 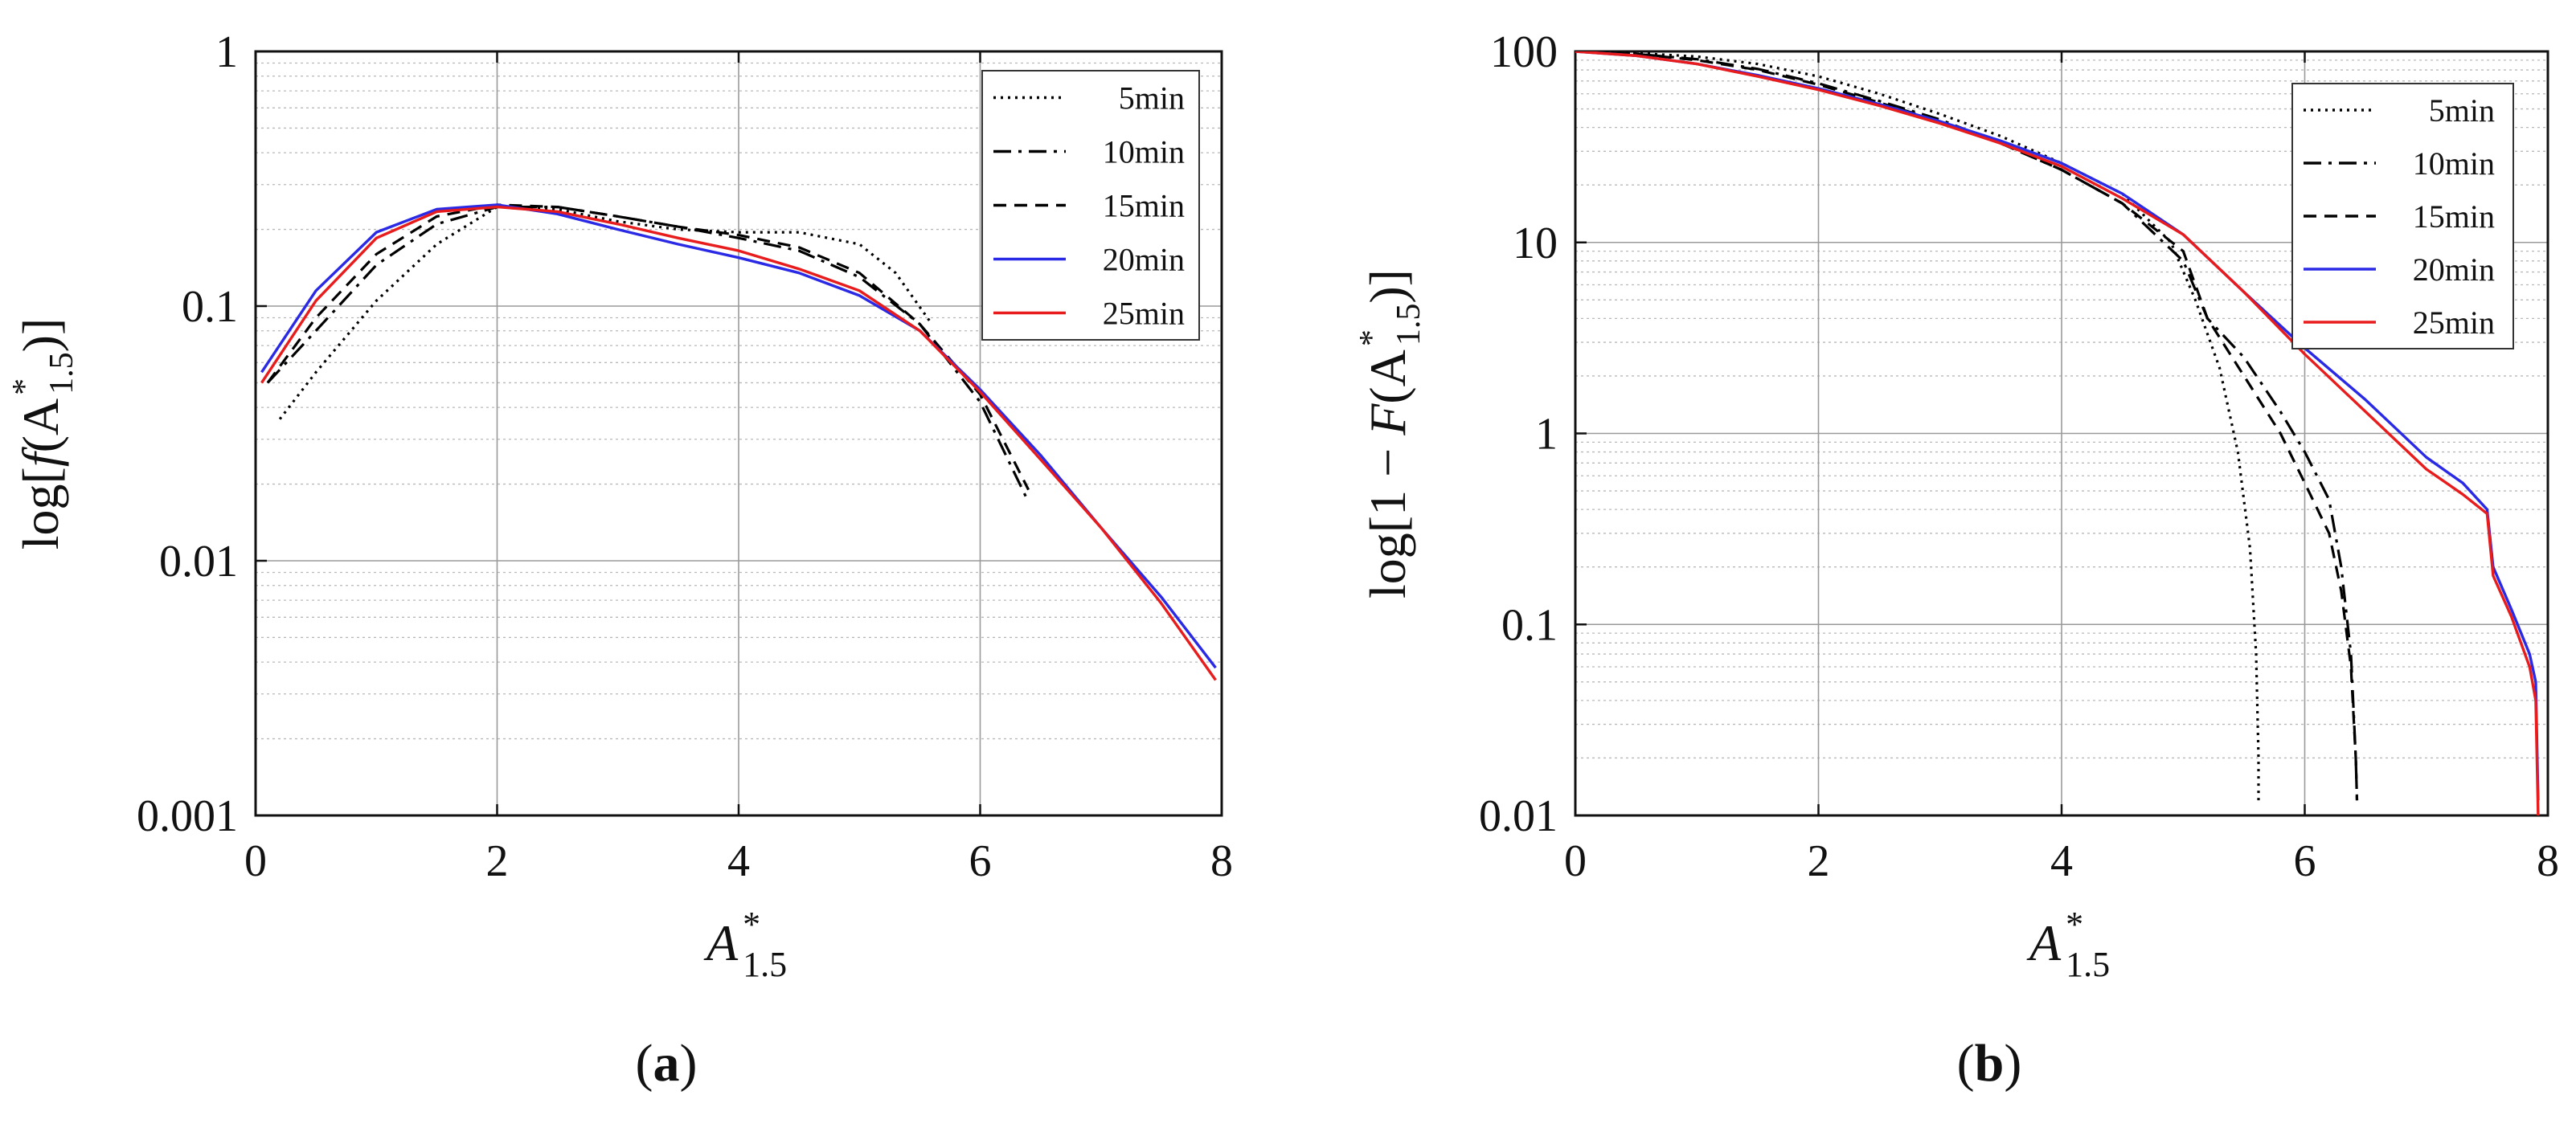 What do you see at coordinates (605, 313) in the screenshot?
I see `series-line-5min` at bounding box center [605, 313].